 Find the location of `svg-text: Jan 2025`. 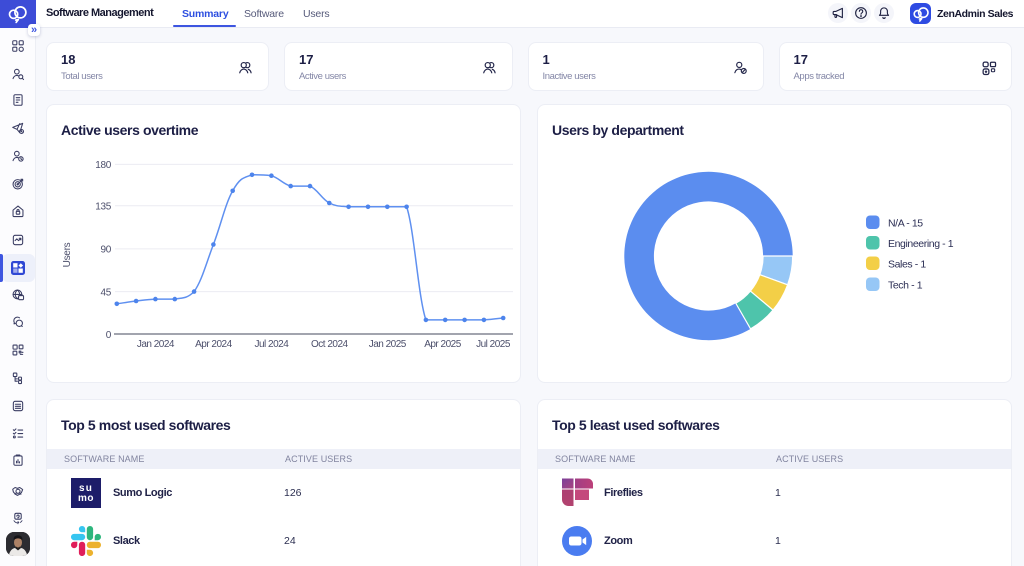

svg-text: Jan 2025 is located at coordinates (388, 344).